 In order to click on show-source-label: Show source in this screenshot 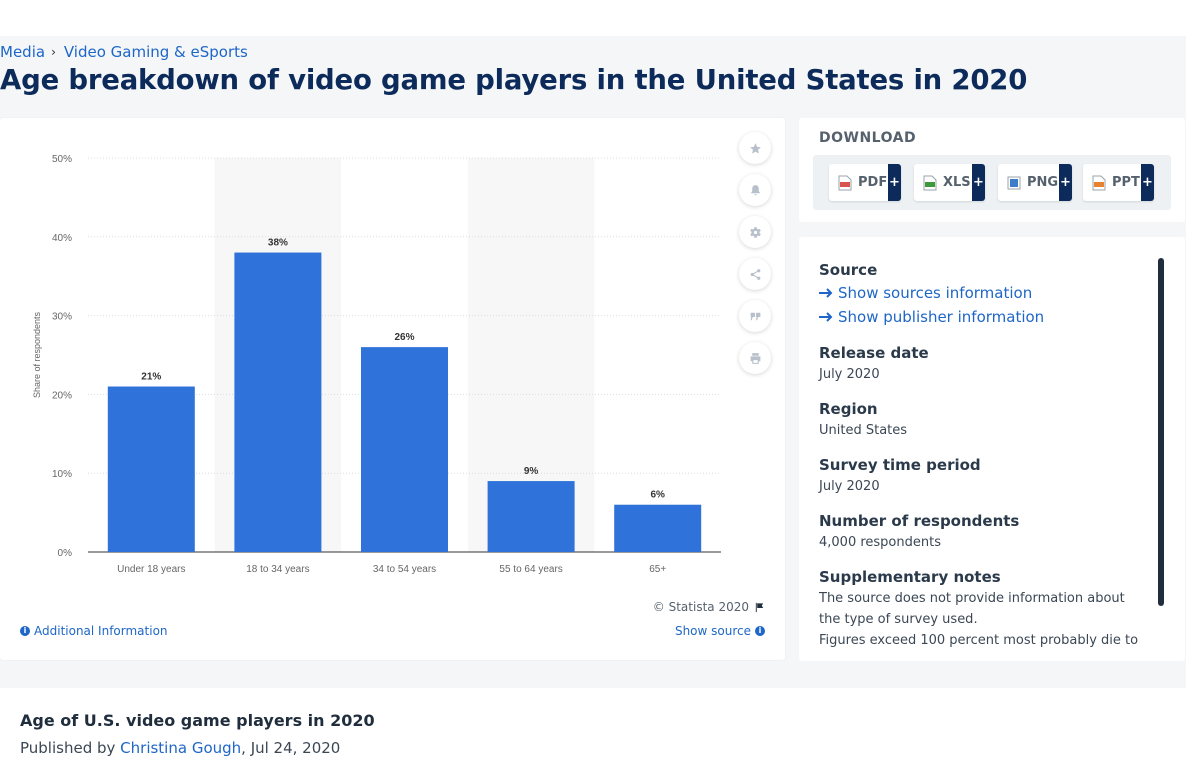, I will do `click(712, 631)`.